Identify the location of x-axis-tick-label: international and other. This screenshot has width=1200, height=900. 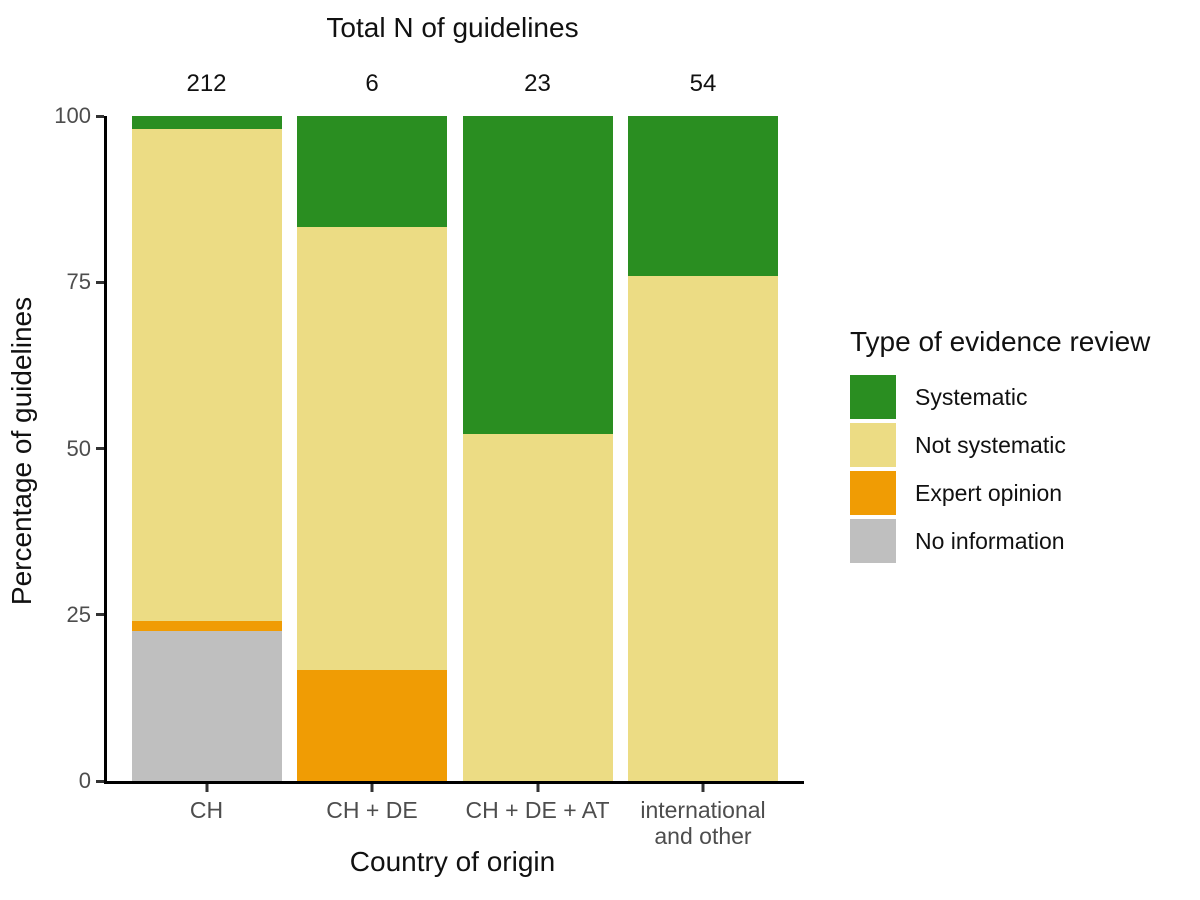
(703, 823).